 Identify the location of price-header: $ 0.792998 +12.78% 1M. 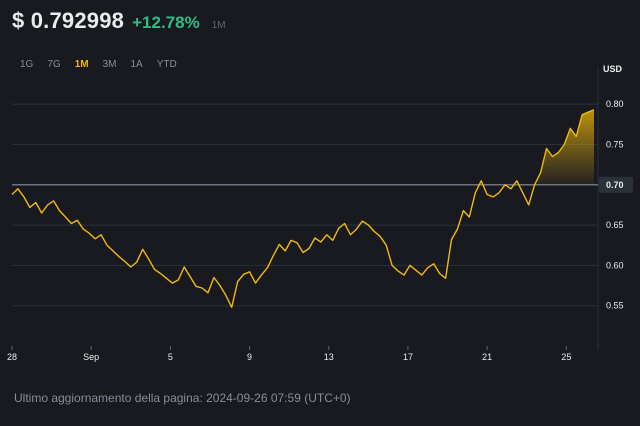
(119, 21).